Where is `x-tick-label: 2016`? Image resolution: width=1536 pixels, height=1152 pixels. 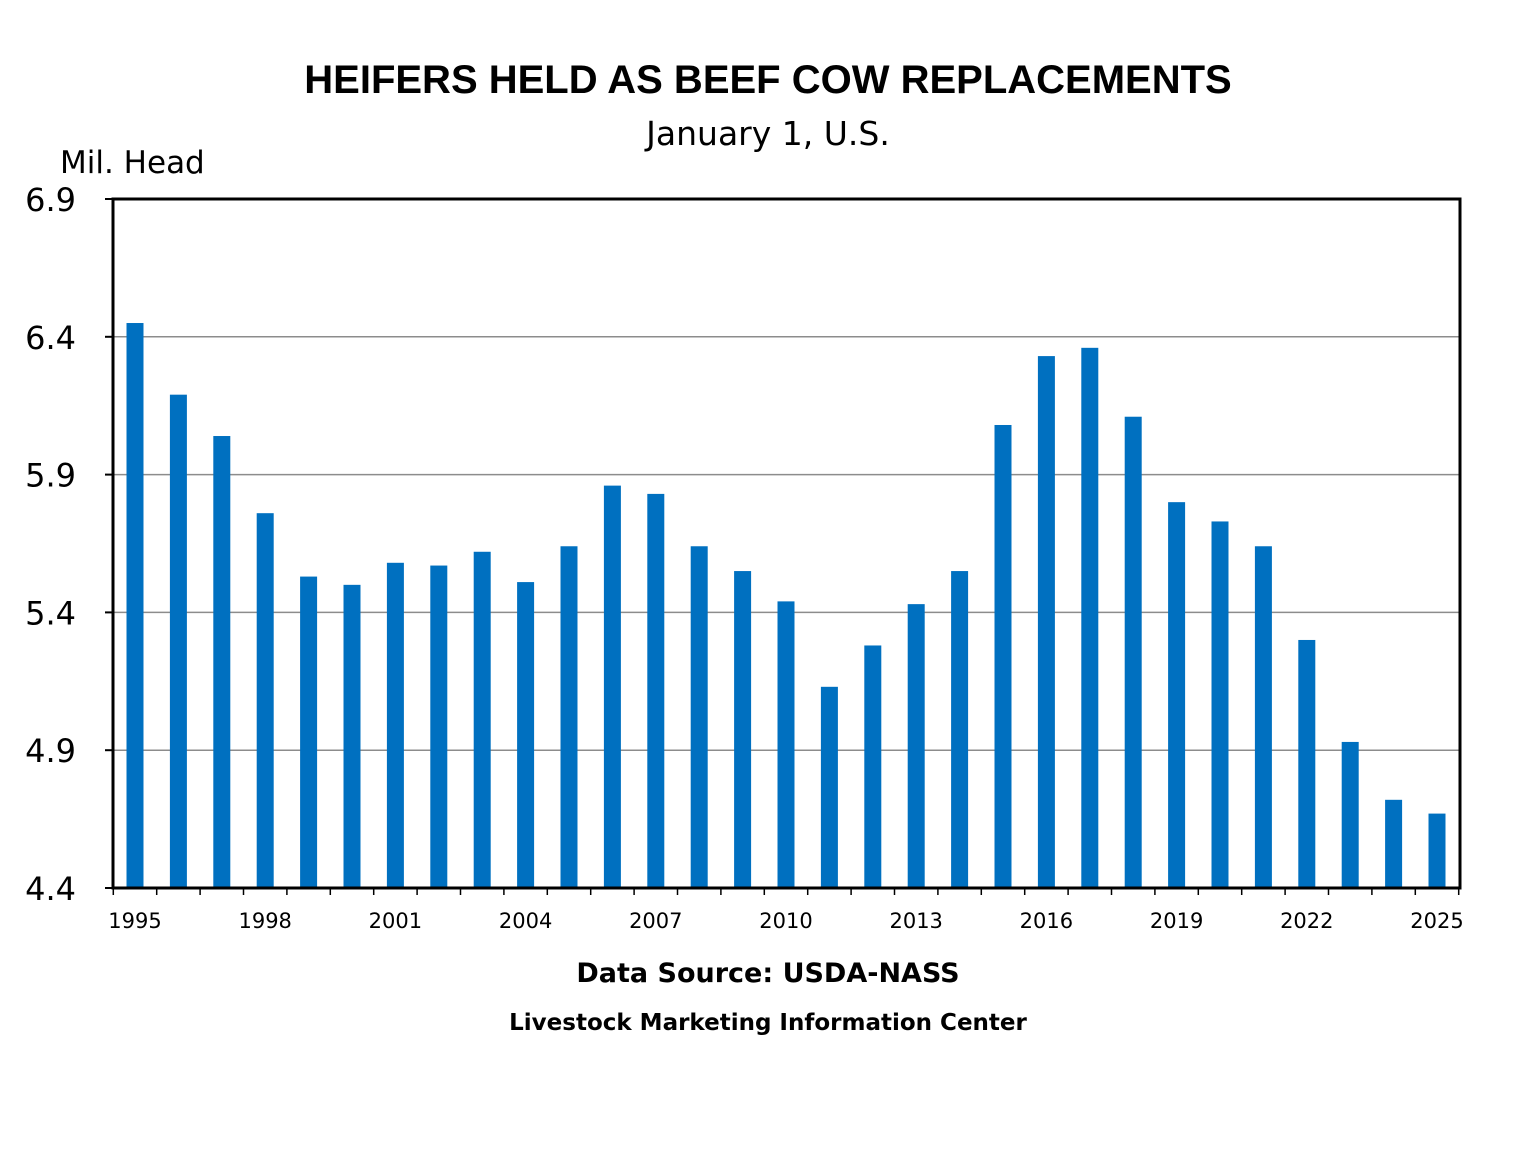 x-tick-label: 2016 is located at coordinates (1046, 921).